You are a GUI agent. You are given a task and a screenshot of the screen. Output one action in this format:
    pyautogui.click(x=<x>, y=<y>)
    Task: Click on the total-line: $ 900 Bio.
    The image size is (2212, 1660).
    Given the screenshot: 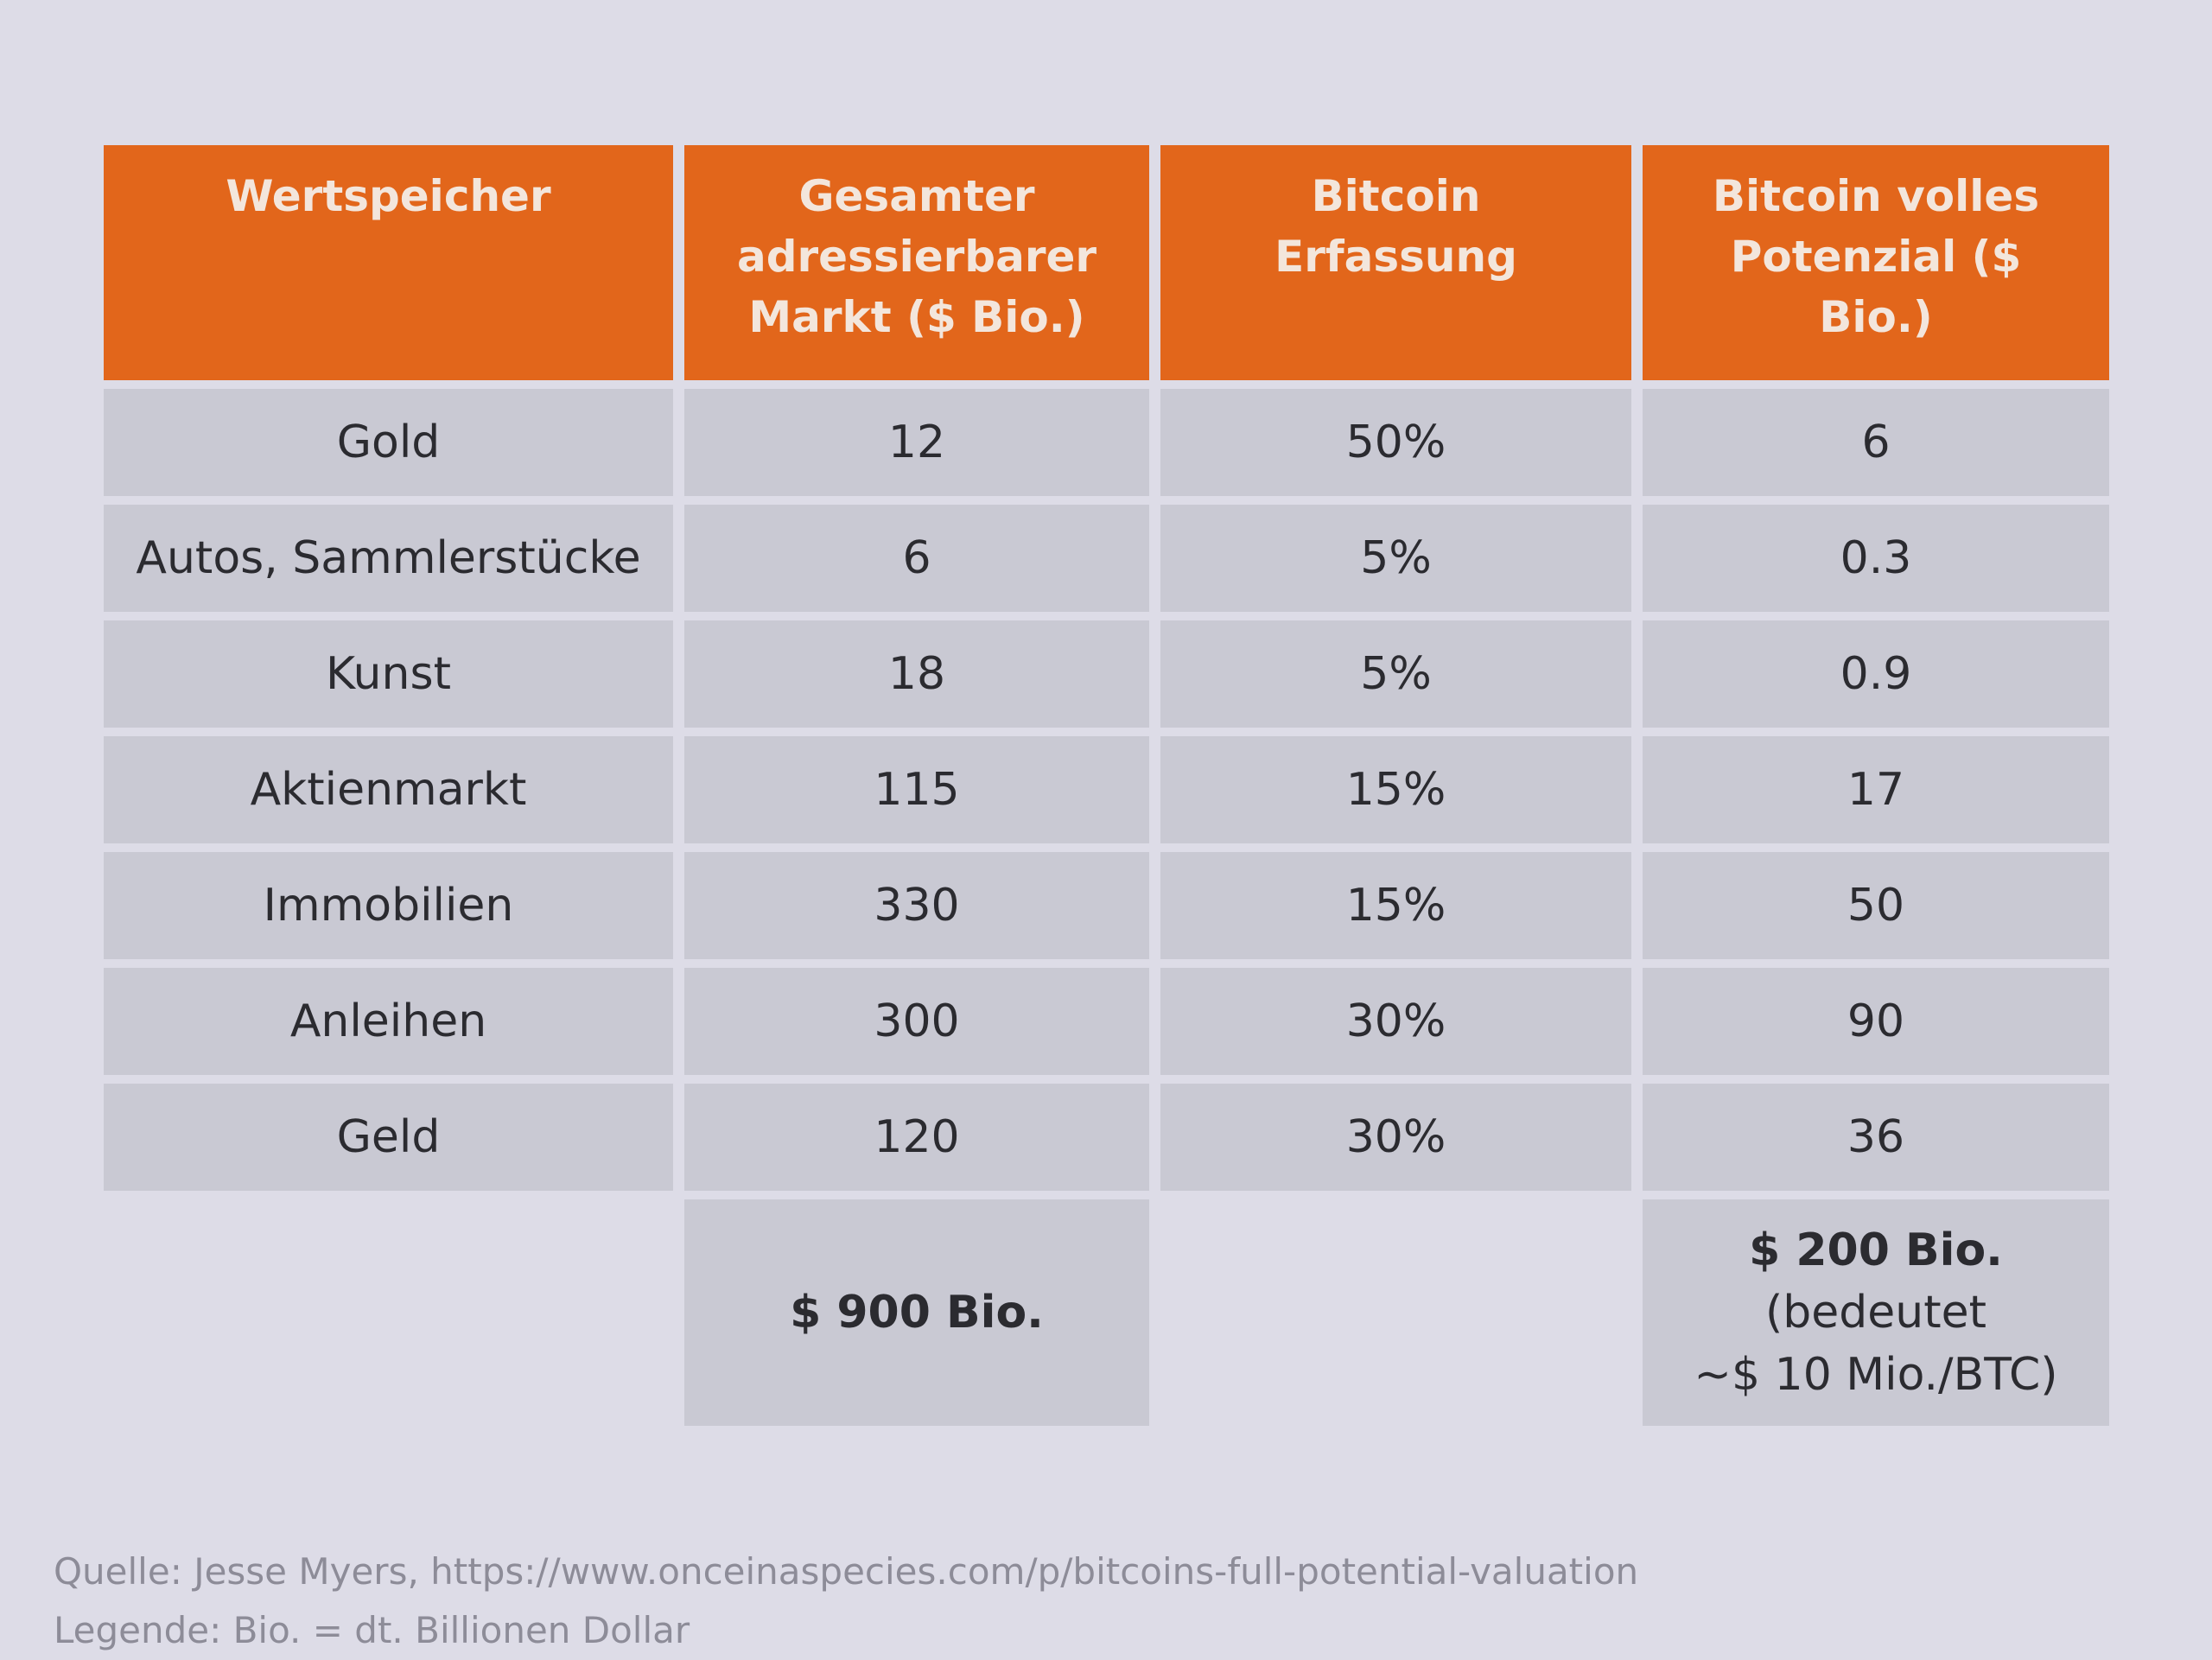 What is the action you would take?
    pyautogui.click(x=917, y=1313)
    